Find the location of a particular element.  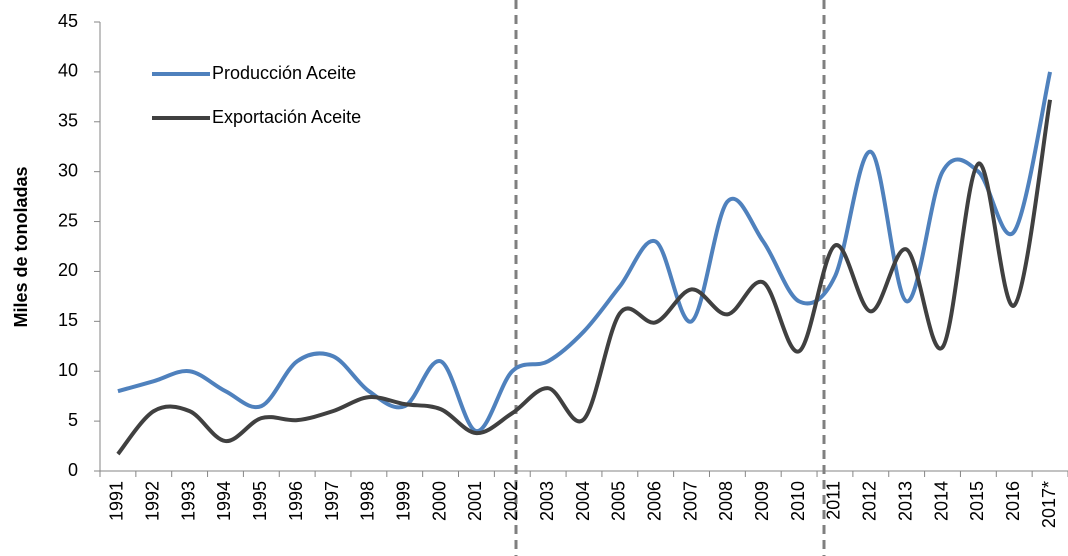

y-tick-label: 30 is located at coordinates (68, 170).